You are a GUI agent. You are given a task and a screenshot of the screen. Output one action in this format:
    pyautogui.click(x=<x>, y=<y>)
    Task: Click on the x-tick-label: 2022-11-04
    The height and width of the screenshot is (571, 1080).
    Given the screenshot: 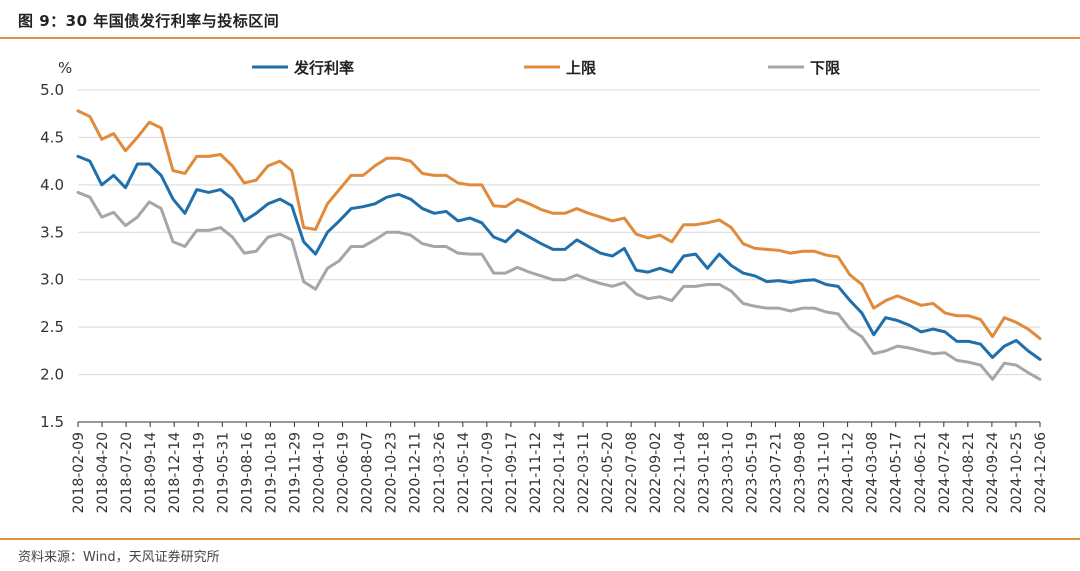 What is the action you would take?
    pyautogui.click(x=680, y=472)
    